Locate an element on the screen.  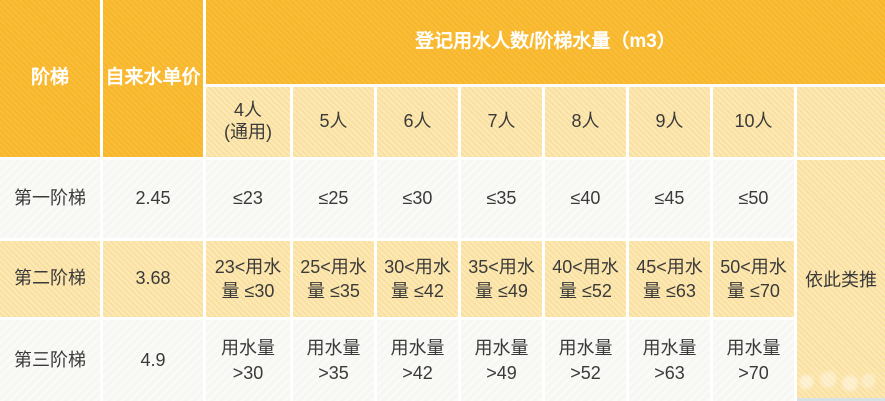
value-cell: ≤25 is located at coordinates (333, 199).